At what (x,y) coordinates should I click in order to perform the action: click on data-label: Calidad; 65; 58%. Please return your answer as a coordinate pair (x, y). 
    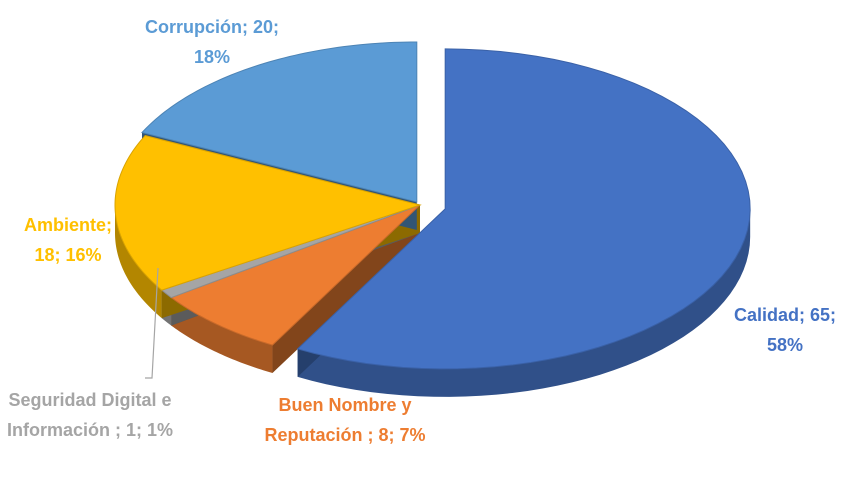
    Looking at the image, I should click on (785, 330).